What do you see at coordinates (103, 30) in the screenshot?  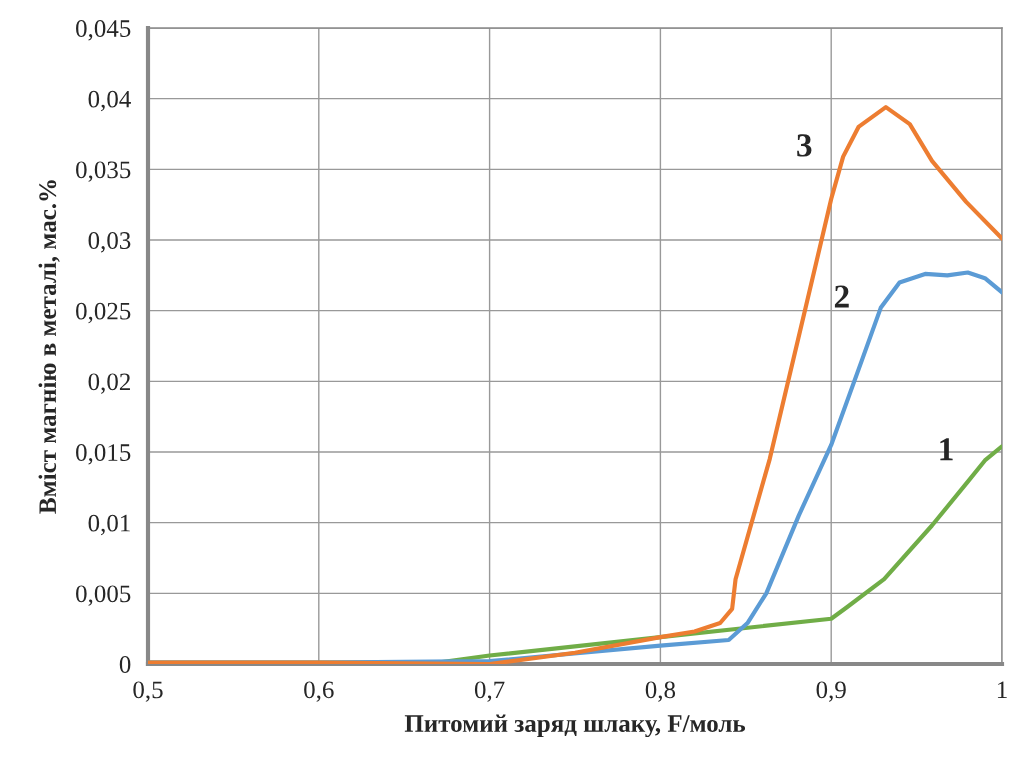 I see `y-tick-label: 0,045` at bounding box center [103, 30].